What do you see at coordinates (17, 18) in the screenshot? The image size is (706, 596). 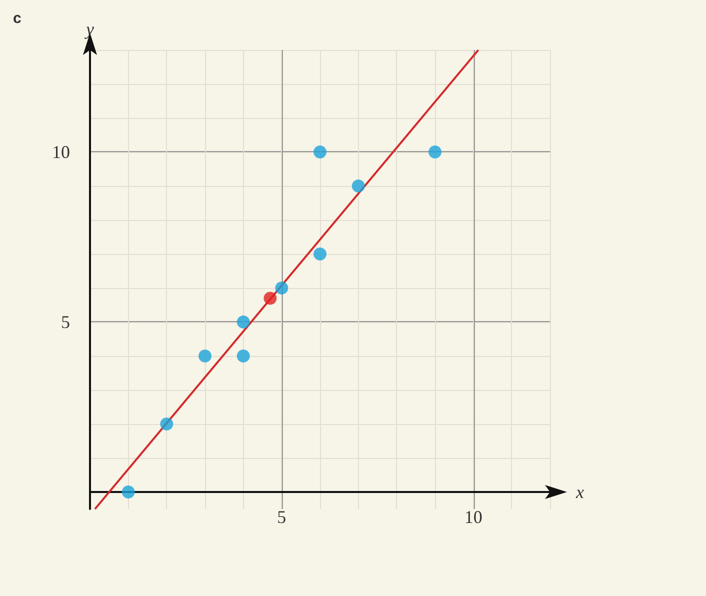 I see `chart-title: c` at bounding box center [17, 18].